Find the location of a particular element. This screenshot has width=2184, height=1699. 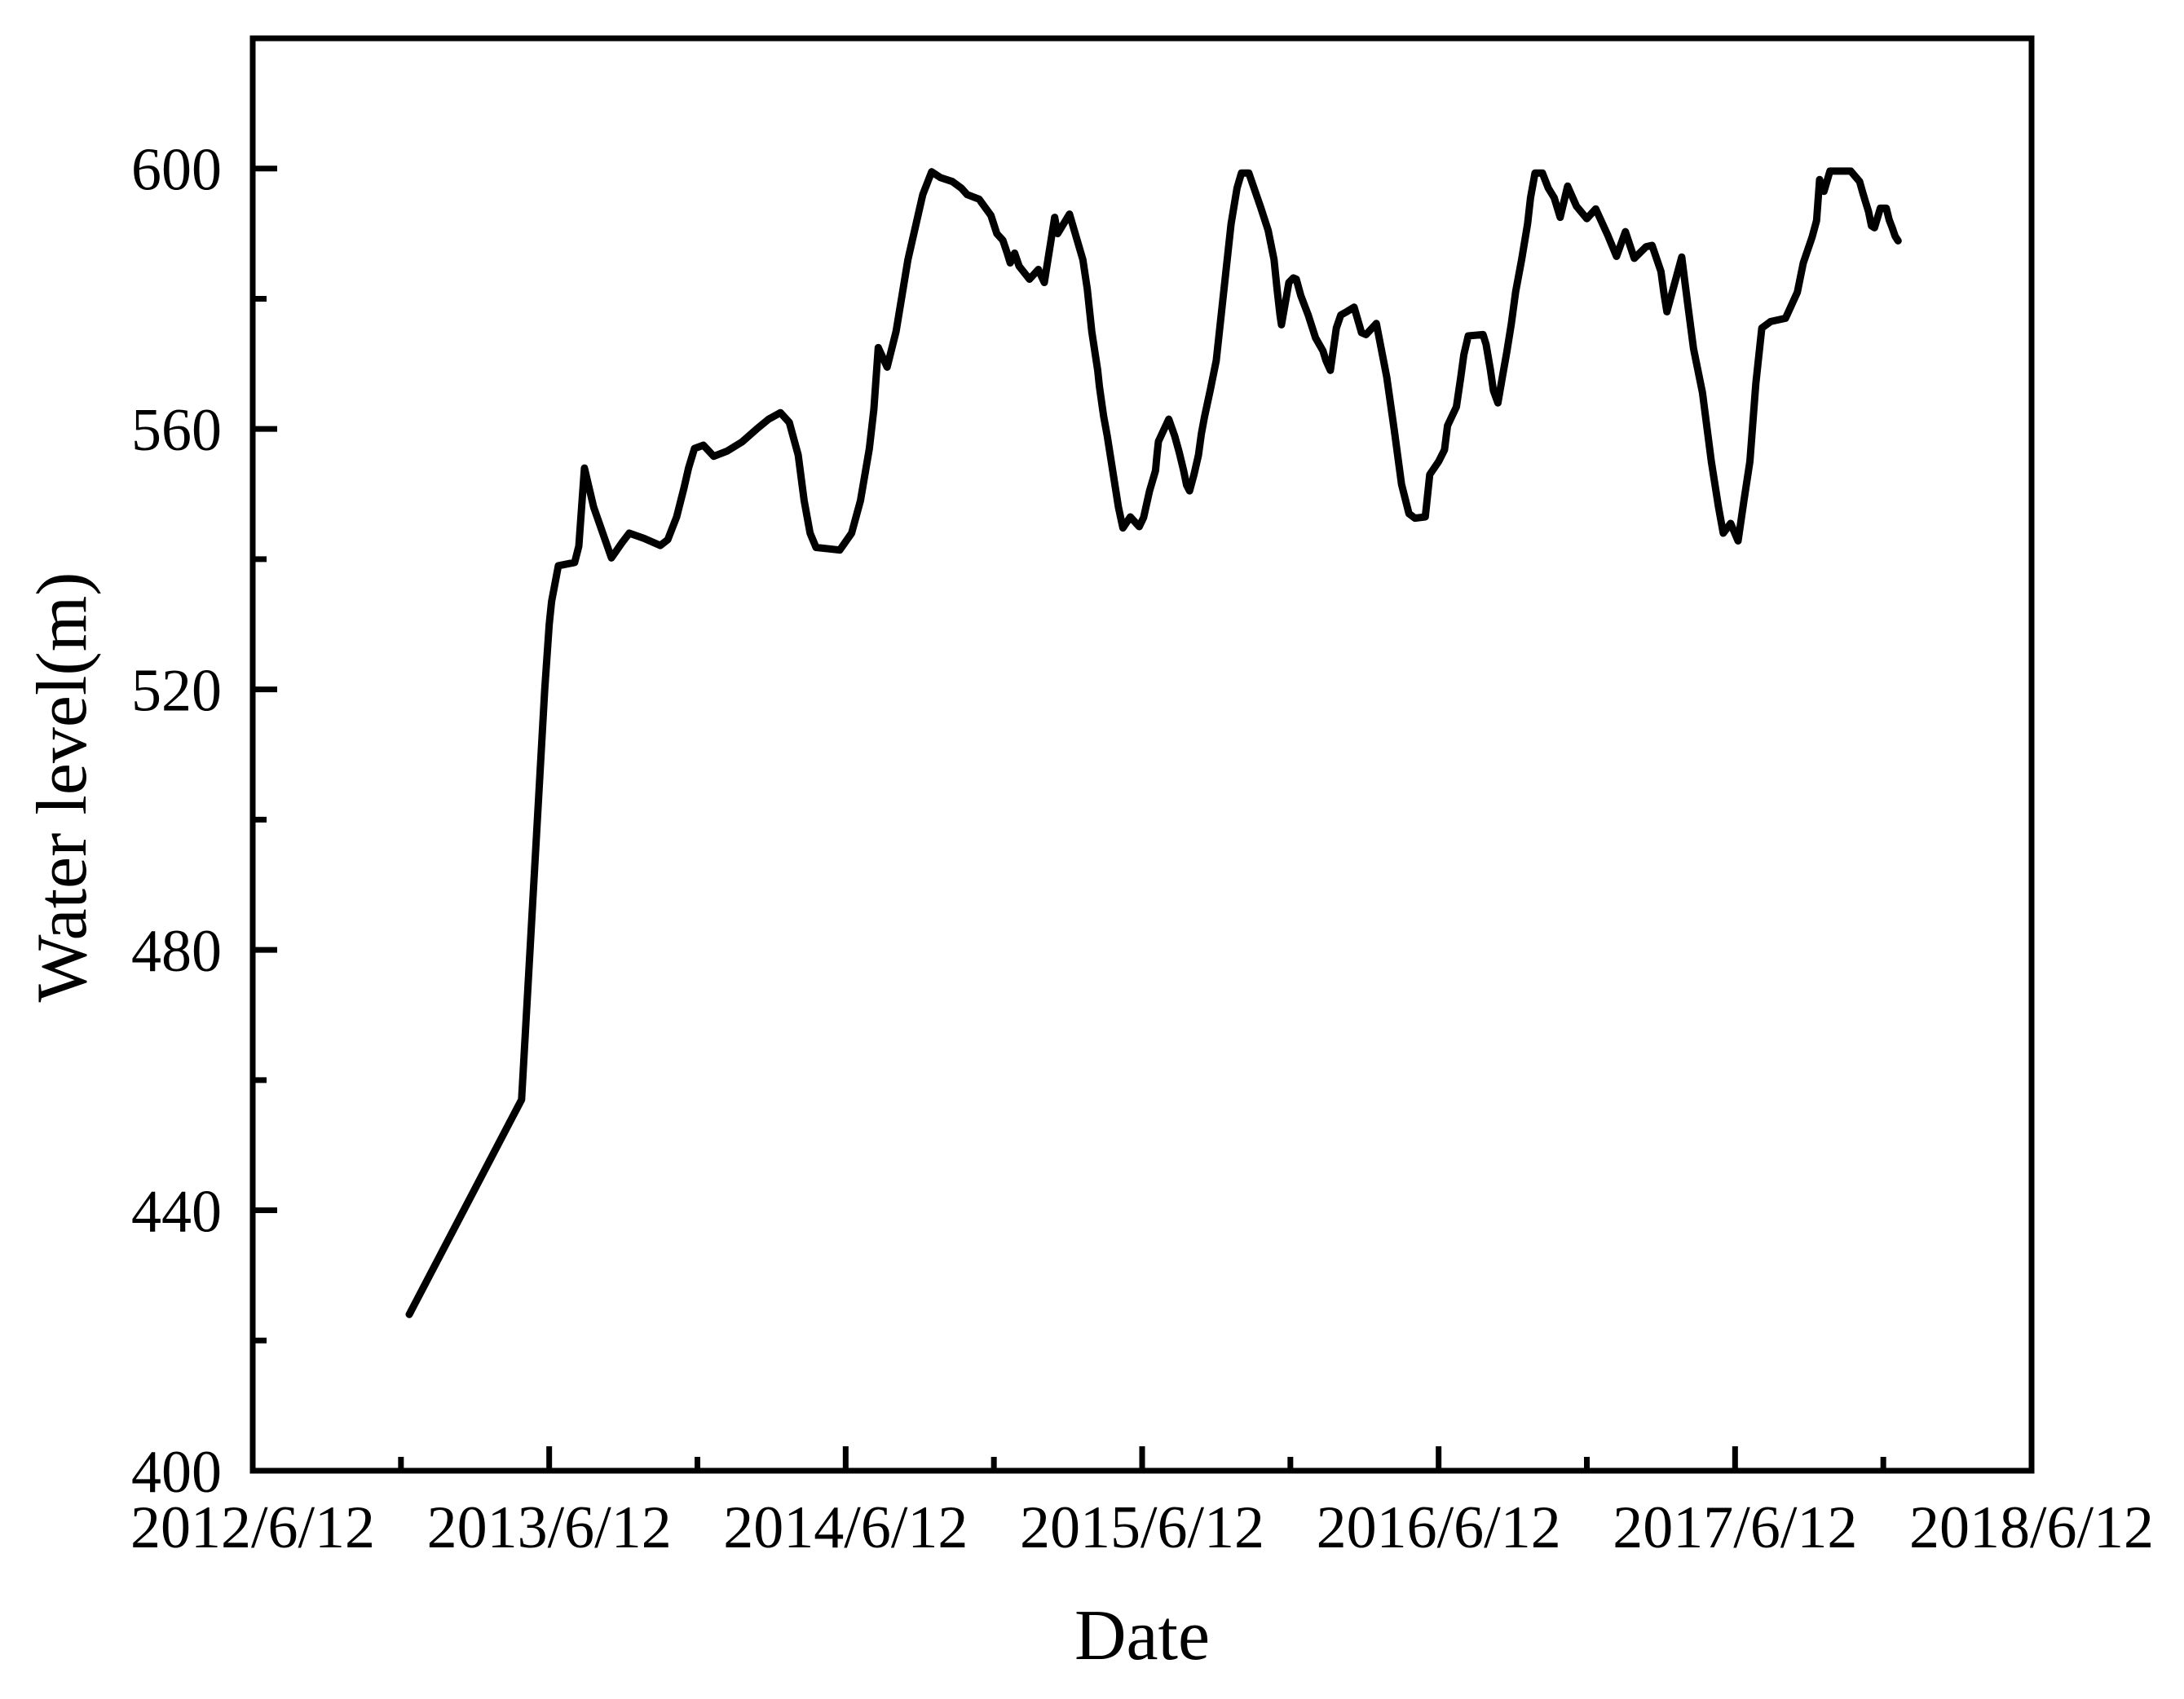

x-tick-label: 2018/6/12 is located at coordinates (2031, 1527).